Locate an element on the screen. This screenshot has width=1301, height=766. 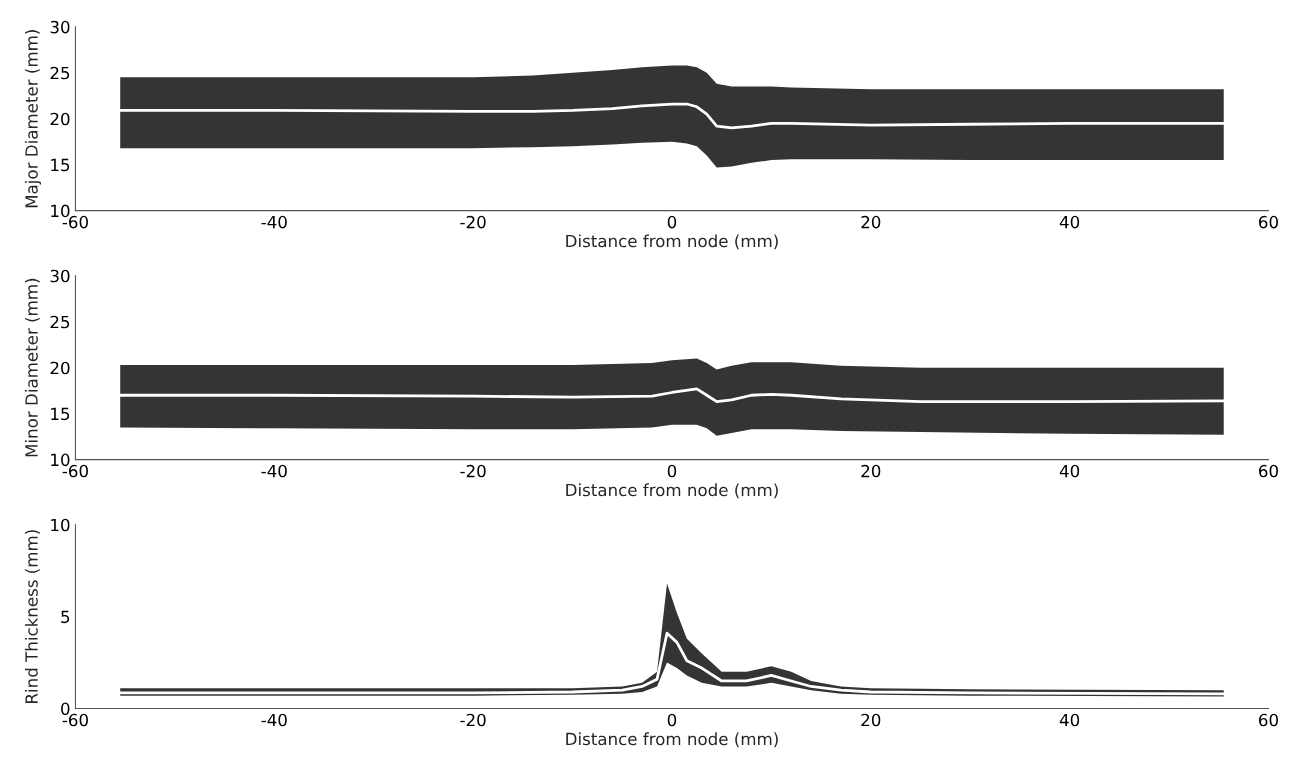
y-axis-title: Minor Diameter (mm) is located at coordinates (32, 367).